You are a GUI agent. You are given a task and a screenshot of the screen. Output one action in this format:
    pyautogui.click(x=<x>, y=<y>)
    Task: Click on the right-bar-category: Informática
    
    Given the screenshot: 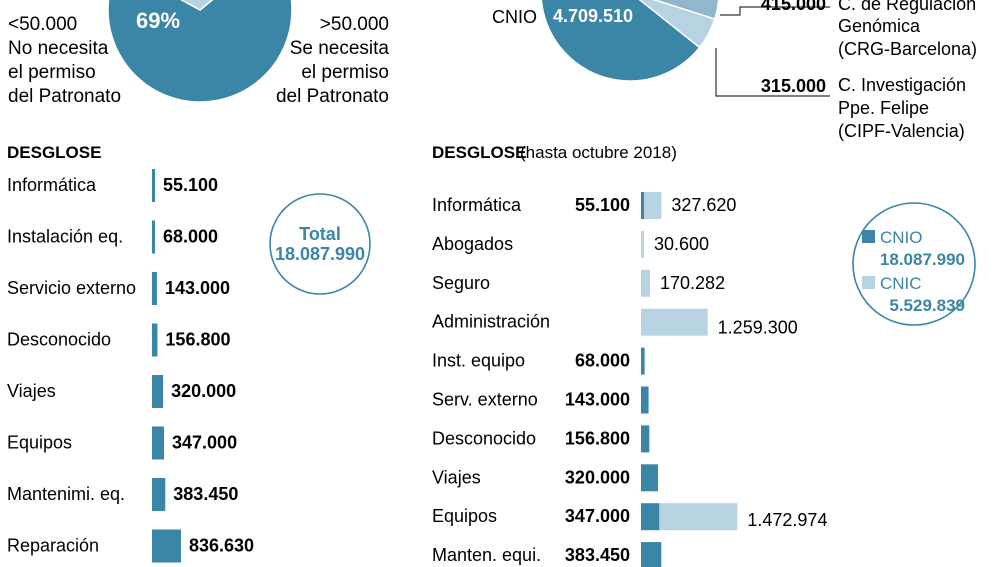 What is the action you would take?
    pyautogui.click(x=477, y=205)
    